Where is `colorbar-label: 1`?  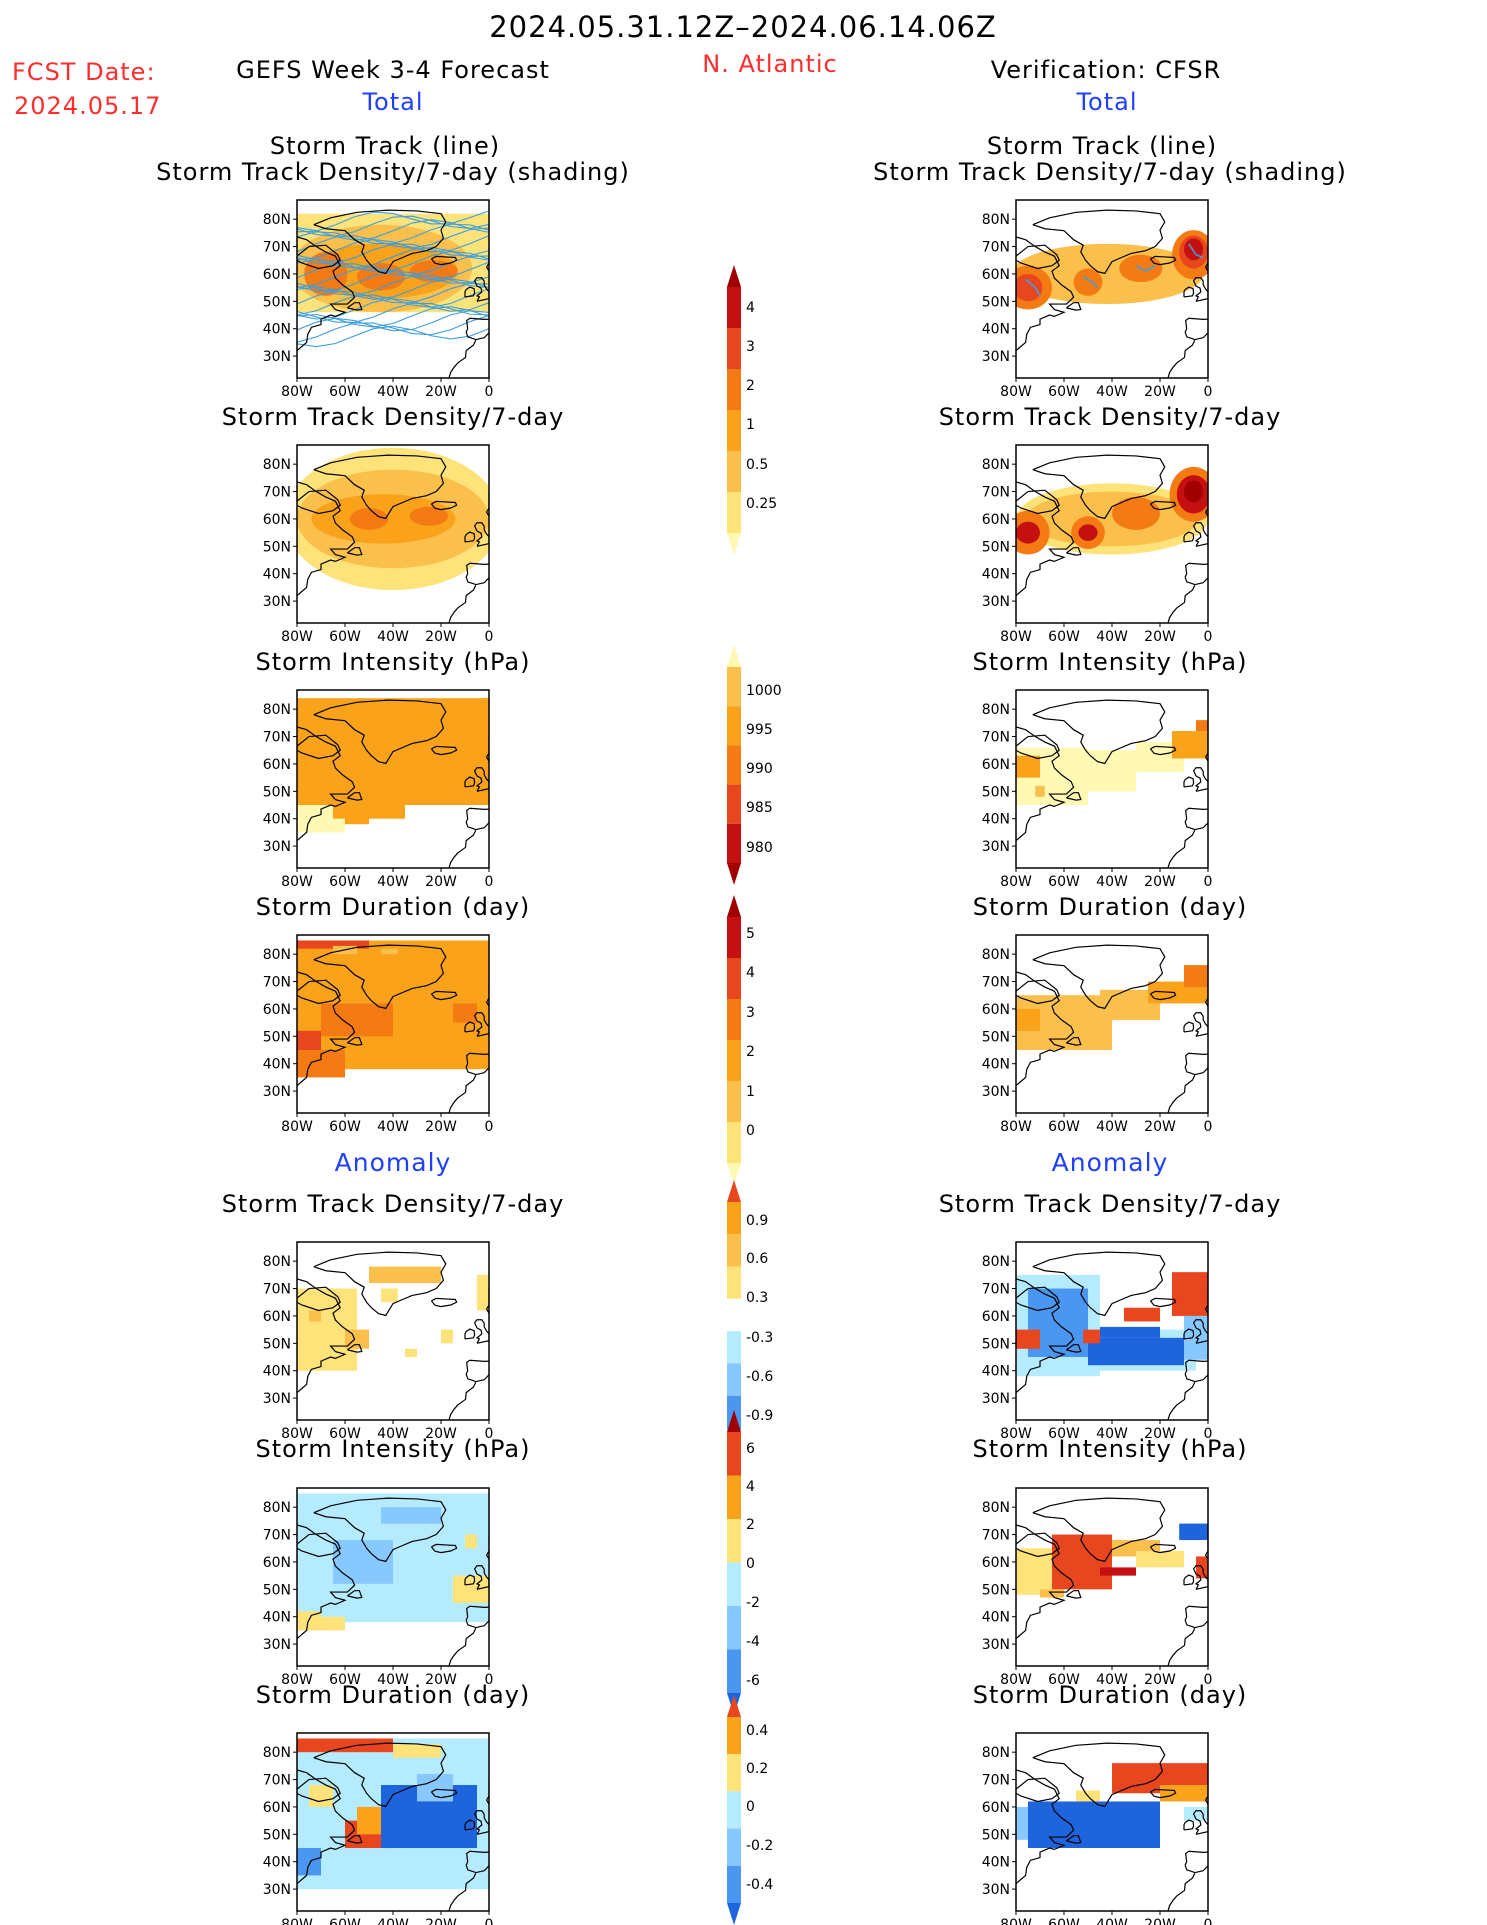
colorbar-label: 1 is located at coordinates (750, 1092).